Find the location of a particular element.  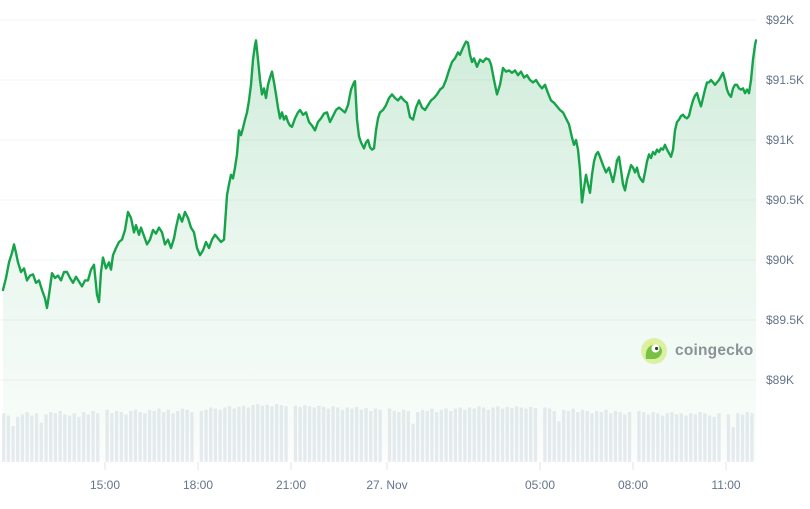

x-axis-label: 05:00 is located at coordinates (540, 485).